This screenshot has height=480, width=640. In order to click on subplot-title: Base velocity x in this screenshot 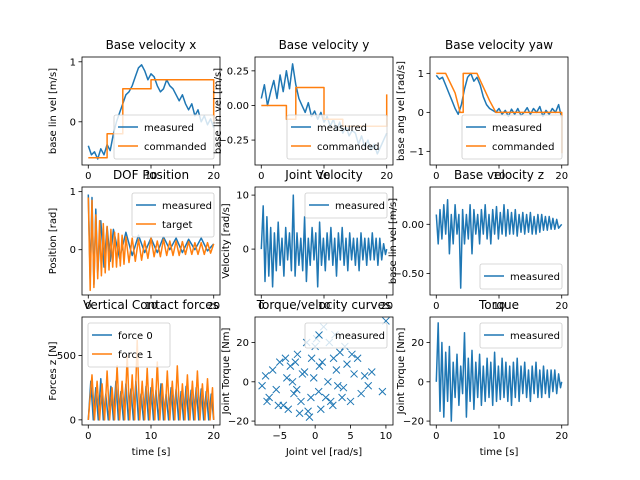, I will do `click(151, 45)`.